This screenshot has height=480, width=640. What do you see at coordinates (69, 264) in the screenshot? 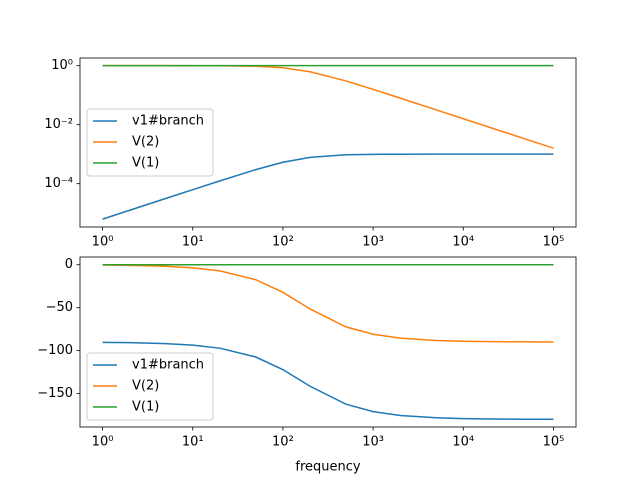
I see `y-tick-label: 0` at bounding box center [69, 264].